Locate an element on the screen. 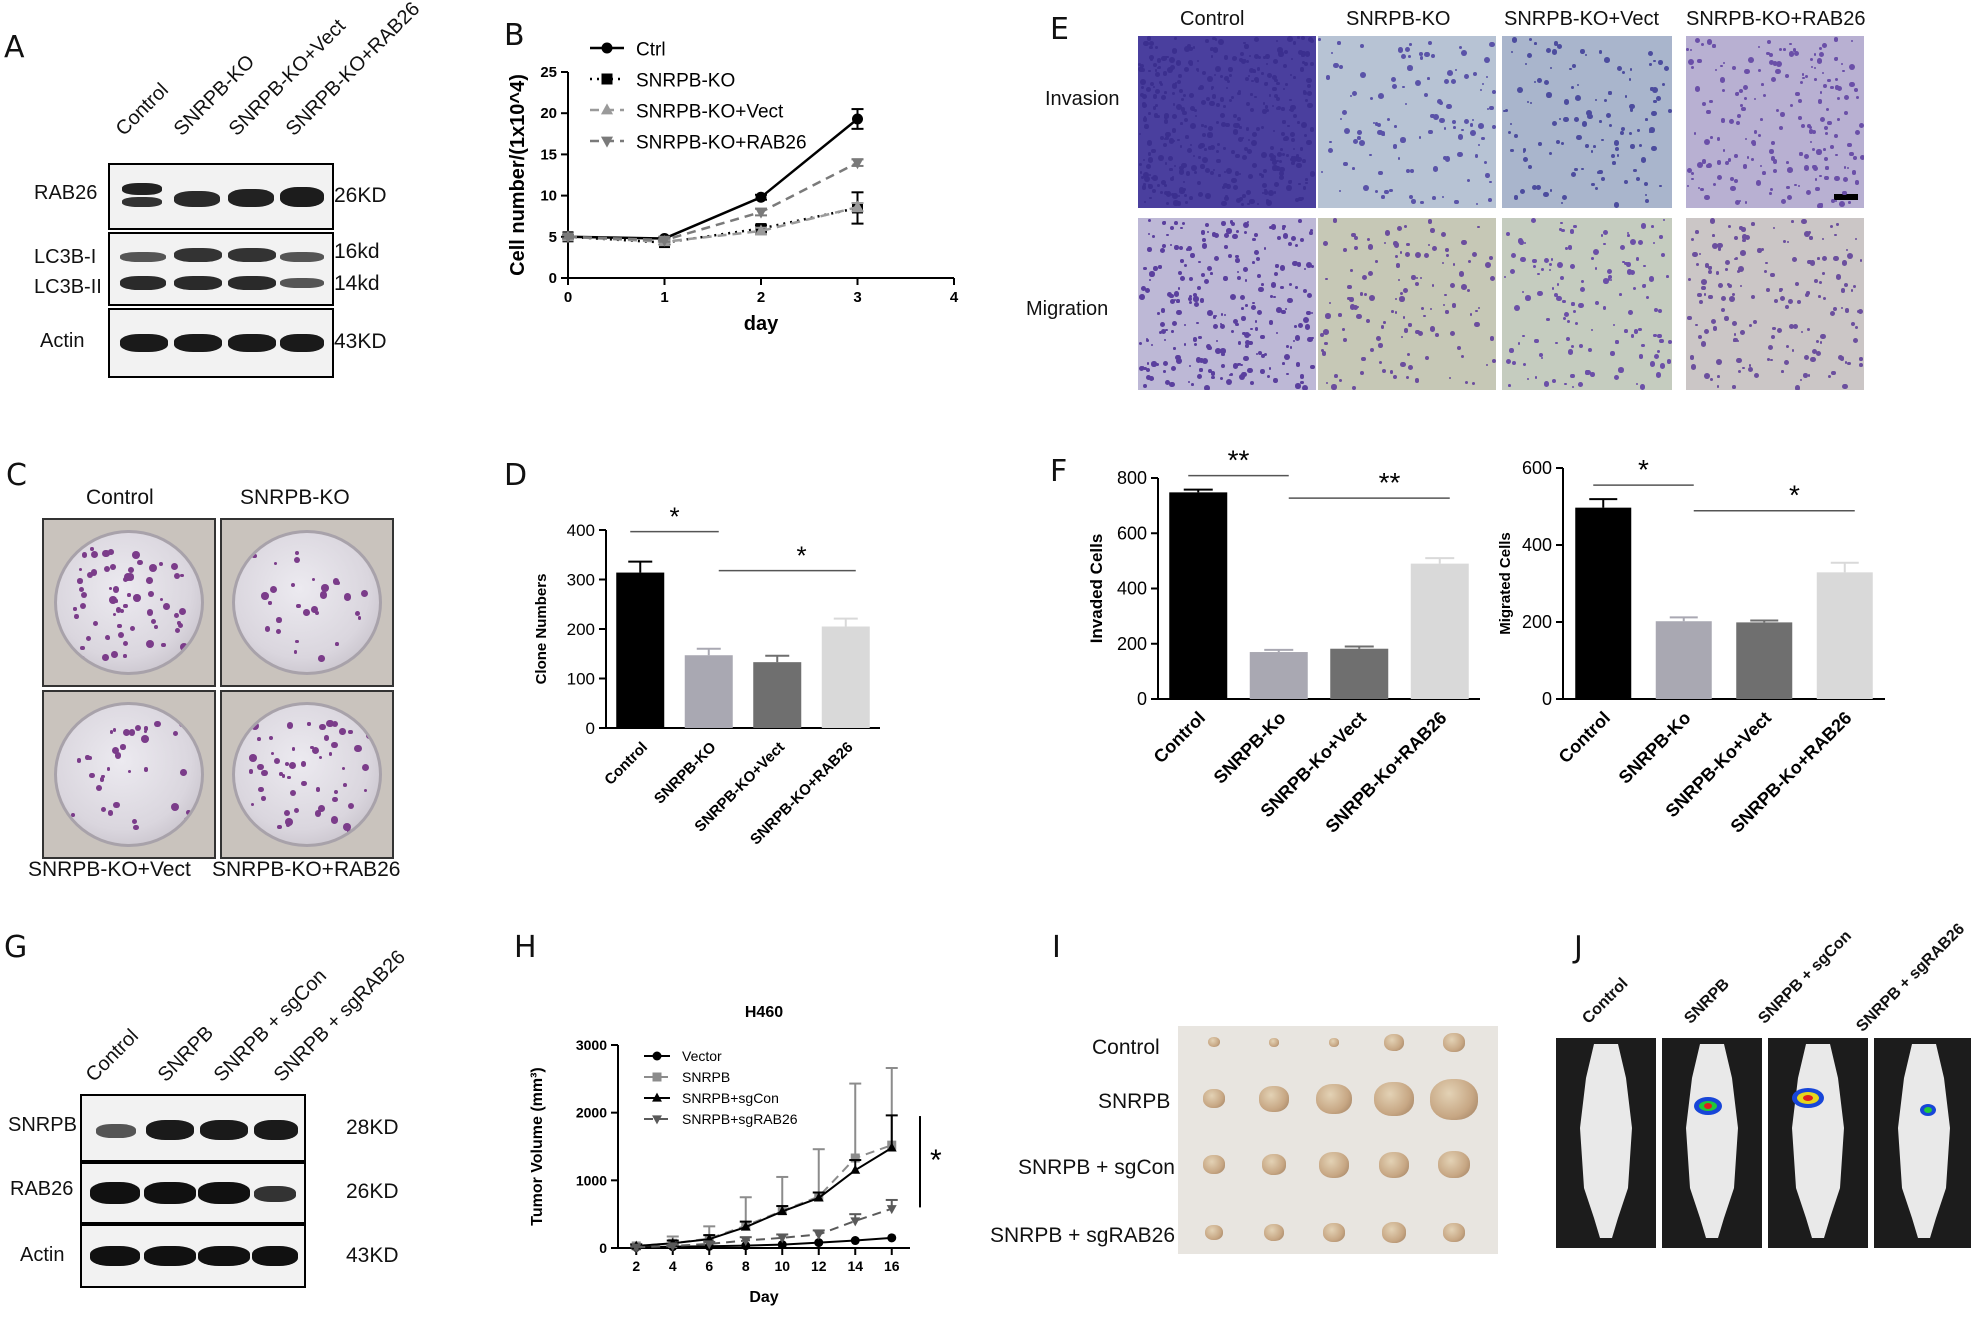 The image size is (1971, 1317). x-category-label: SNRPB-Ko is located at coordinates (1250, 748).